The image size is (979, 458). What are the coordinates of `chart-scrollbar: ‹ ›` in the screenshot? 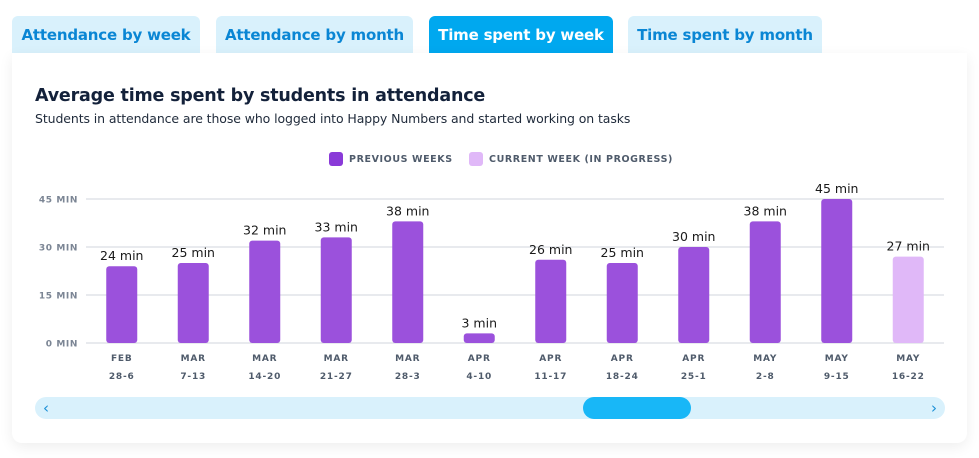 It's located at (490, 408).